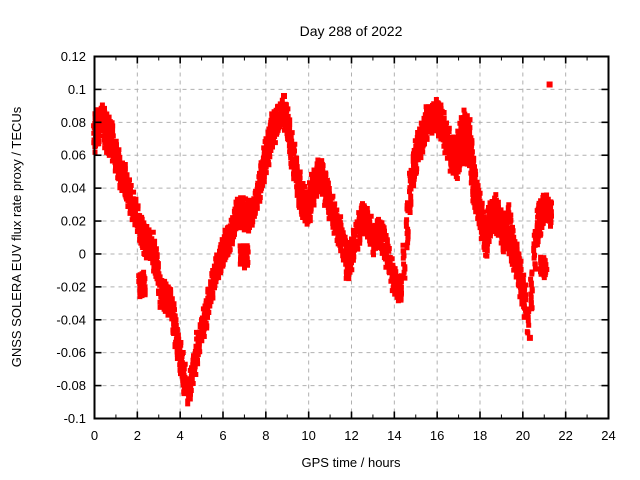  Describe the element at coordinates (137, 435) in the screenshot. I see `x-tick-label: 2` at that location.